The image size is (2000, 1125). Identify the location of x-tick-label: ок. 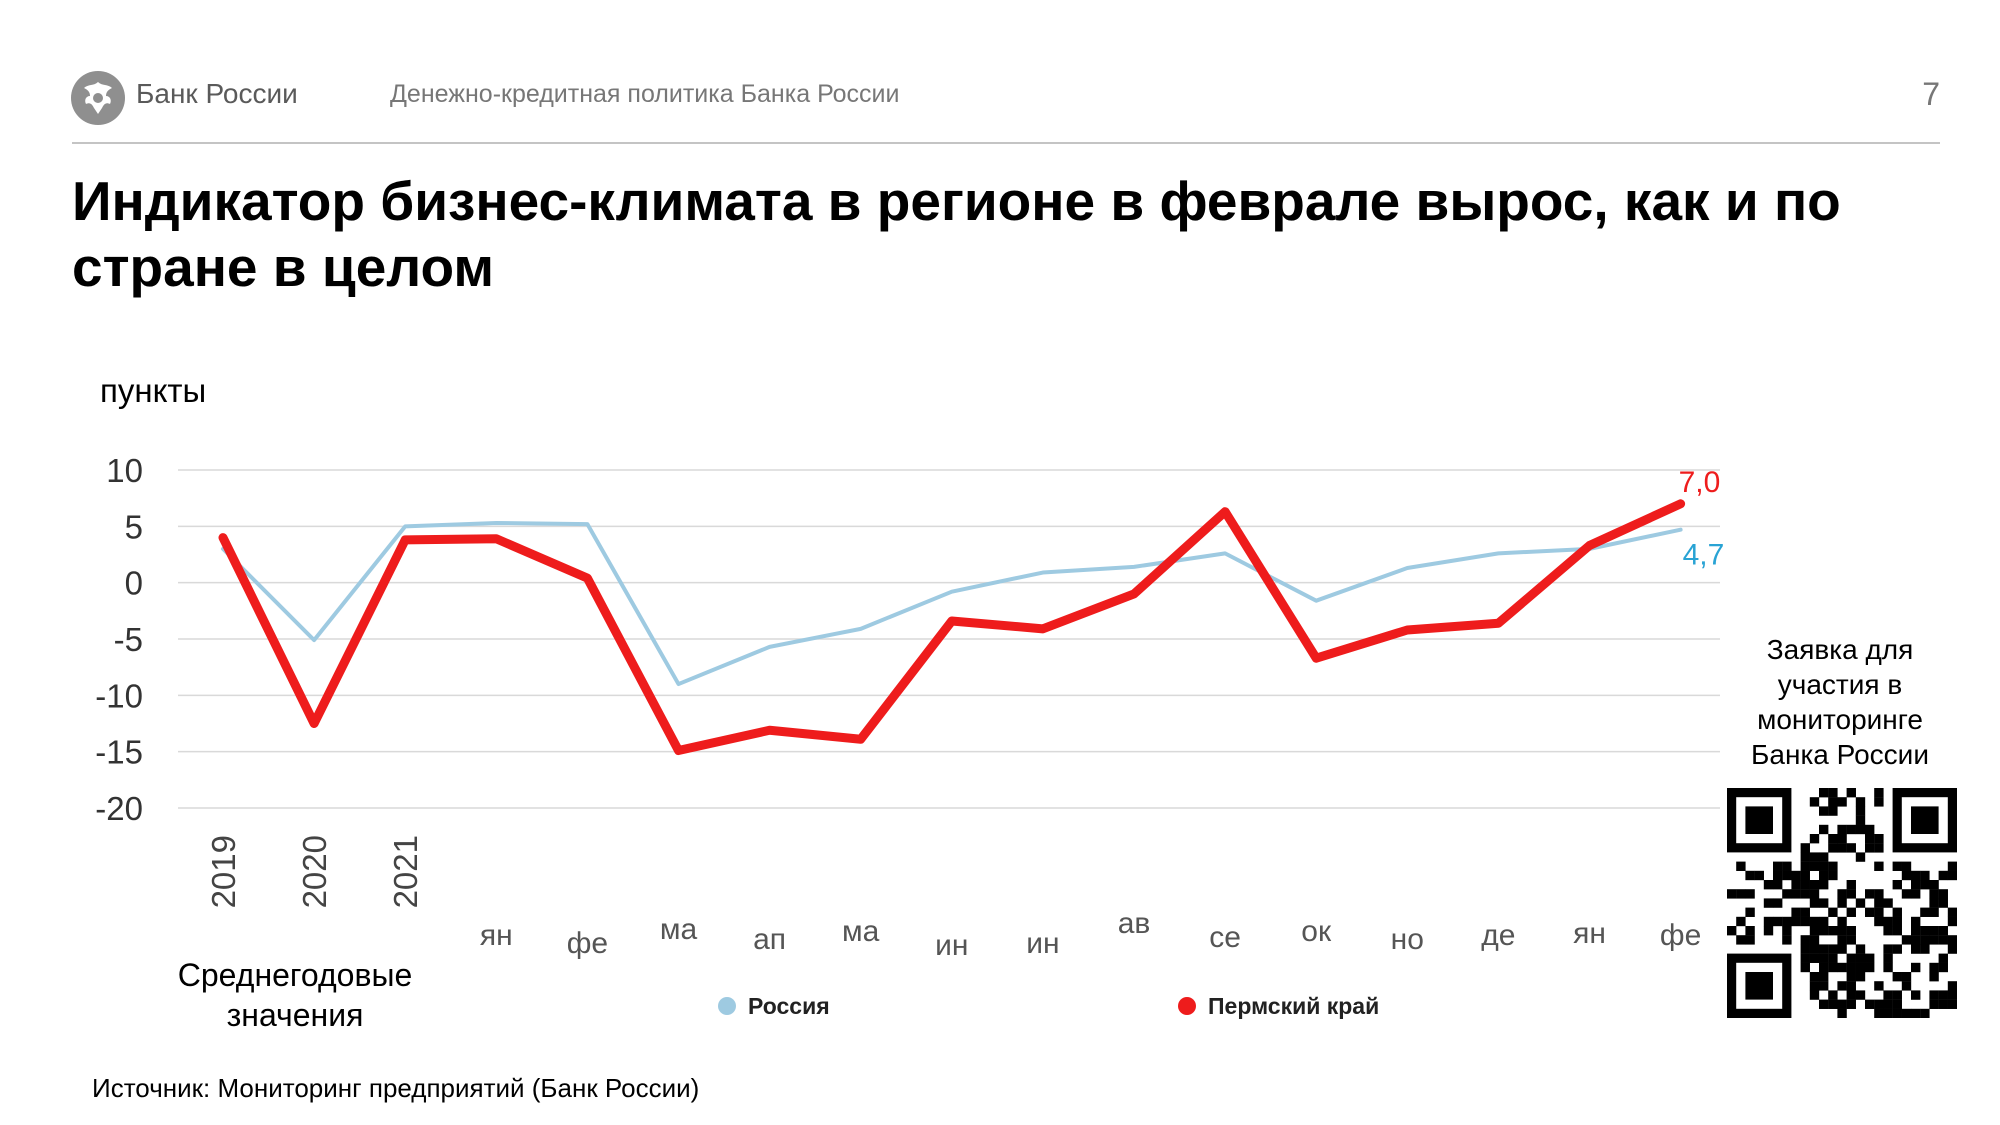
(1316, 931).